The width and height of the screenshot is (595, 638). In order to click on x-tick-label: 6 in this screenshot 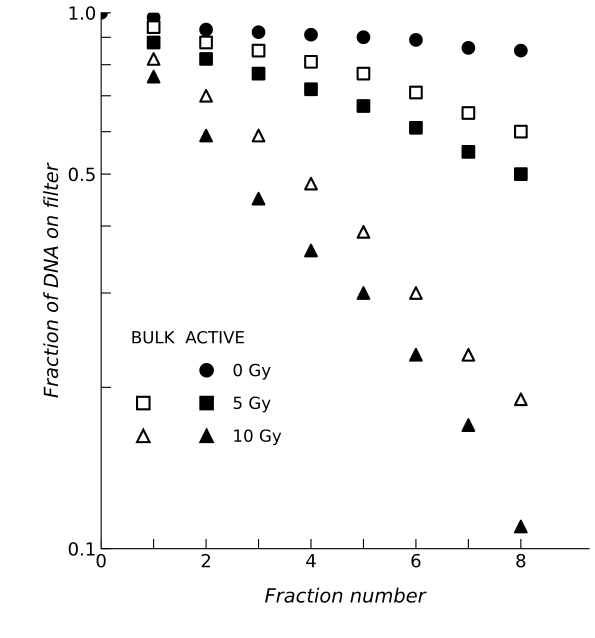, I will do `click(416, 561)`.